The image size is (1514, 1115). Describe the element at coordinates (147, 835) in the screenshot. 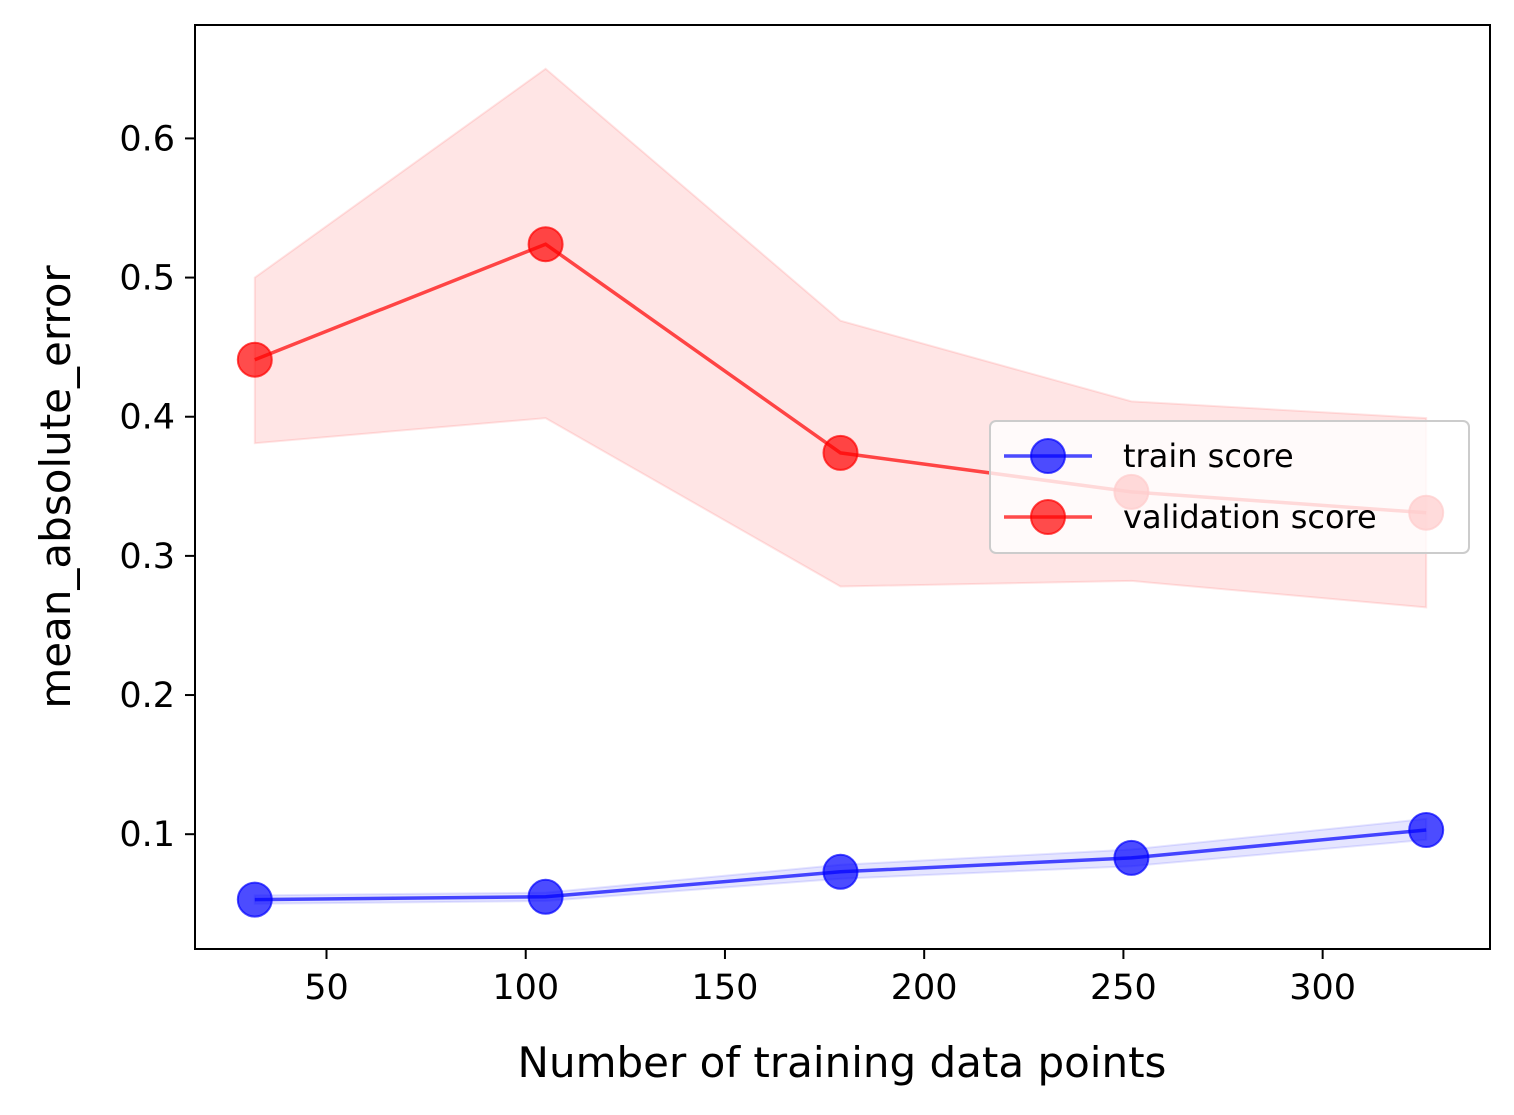

I see `y-tick-label: 0.1` at that location.